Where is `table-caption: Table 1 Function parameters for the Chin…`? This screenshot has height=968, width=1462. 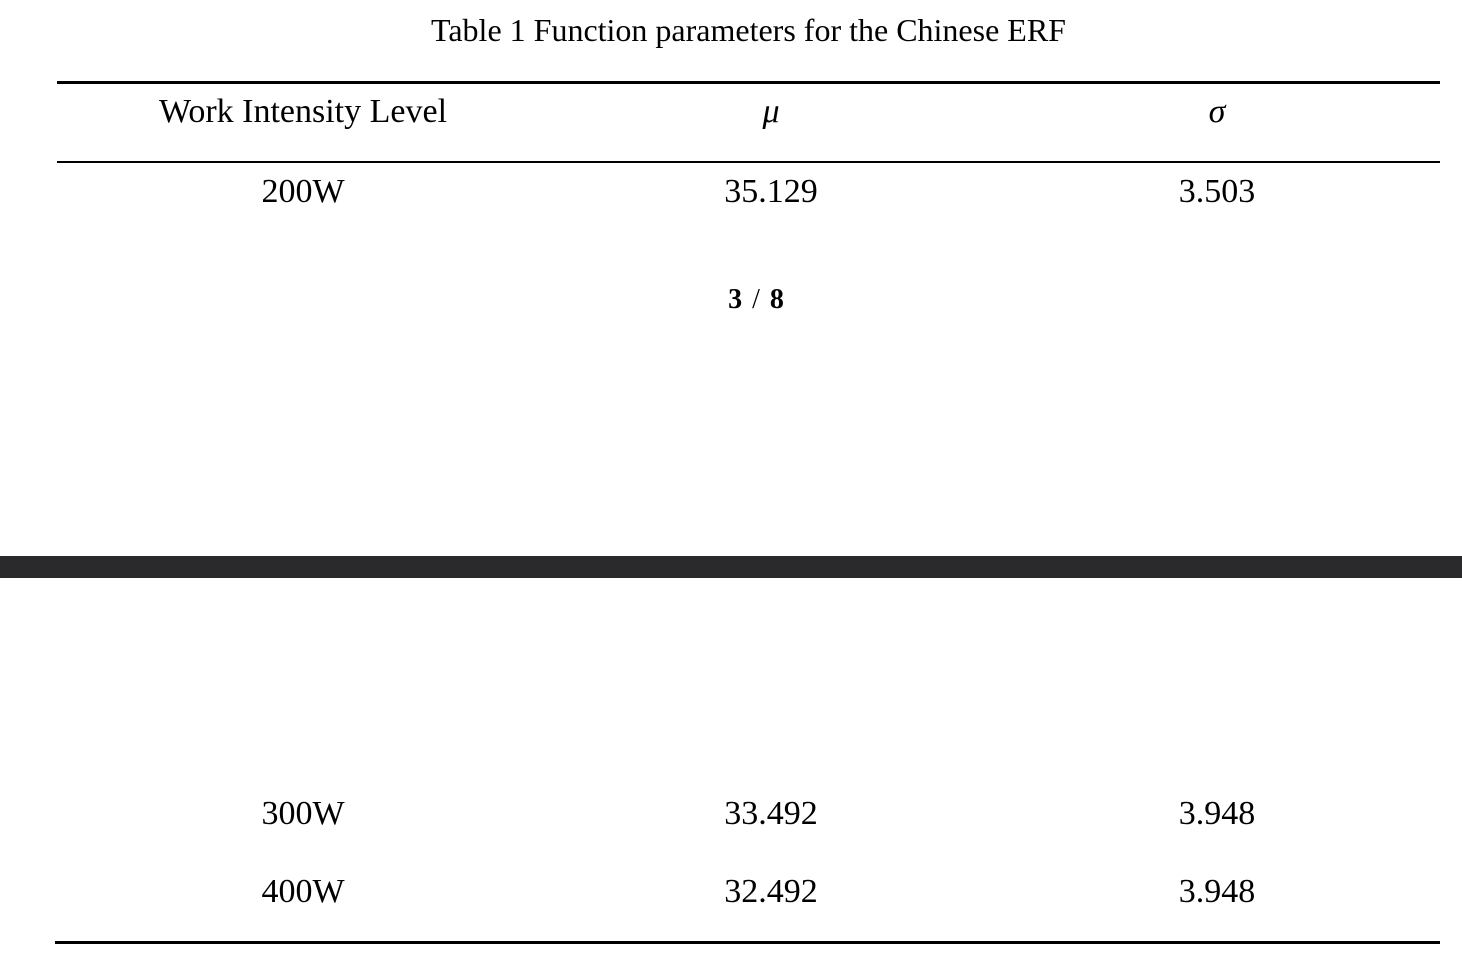
table-caption: Table 1 Function parameters for the Chin… is located at coordinates (748, 30).